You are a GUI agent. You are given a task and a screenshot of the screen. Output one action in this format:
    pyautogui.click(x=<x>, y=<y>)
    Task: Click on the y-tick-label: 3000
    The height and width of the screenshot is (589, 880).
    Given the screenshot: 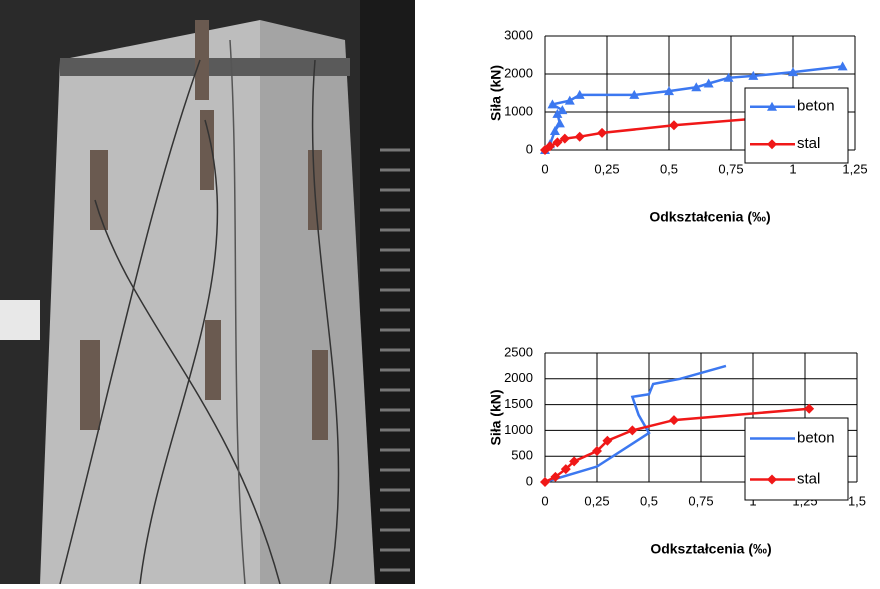 What is the action you would take?
    pyautogui.click(x=518, y=34)
    